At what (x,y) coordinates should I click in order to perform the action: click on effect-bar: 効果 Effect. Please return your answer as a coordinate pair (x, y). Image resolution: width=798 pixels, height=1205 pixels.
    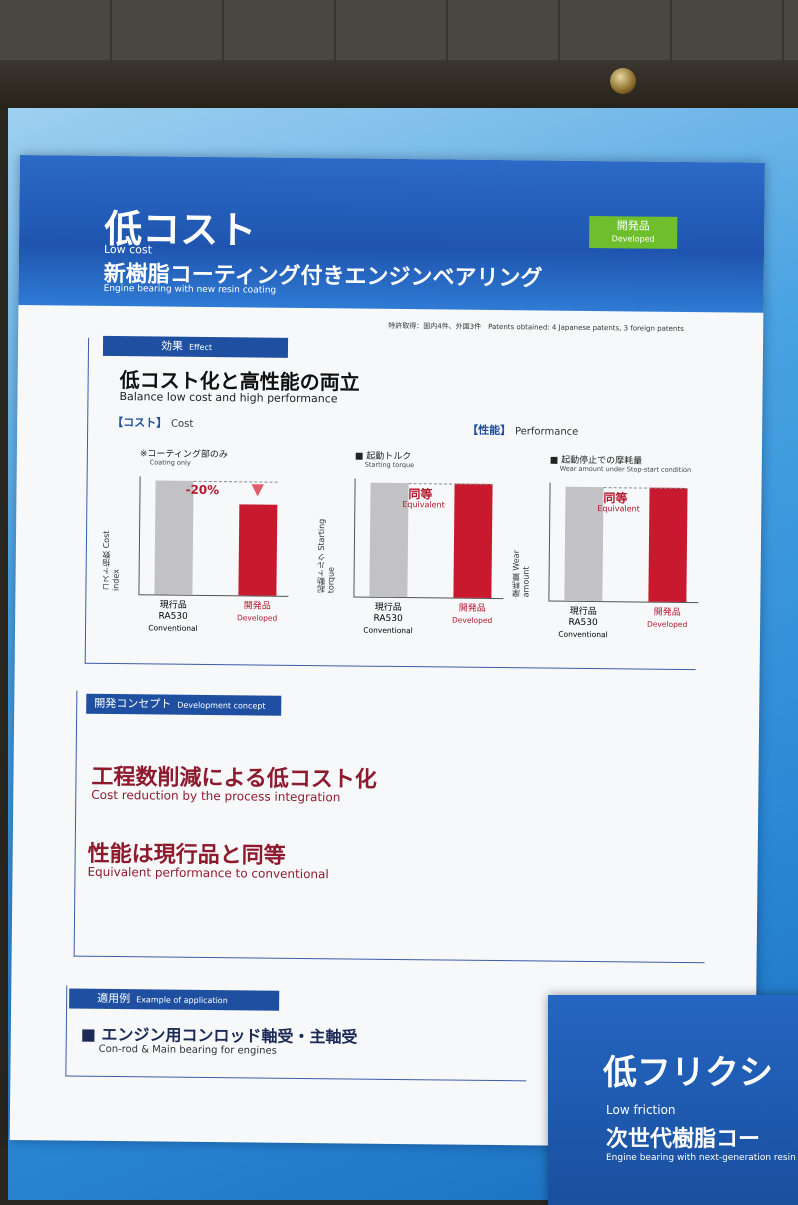
    Looking at the image, I should click on (195, 346).